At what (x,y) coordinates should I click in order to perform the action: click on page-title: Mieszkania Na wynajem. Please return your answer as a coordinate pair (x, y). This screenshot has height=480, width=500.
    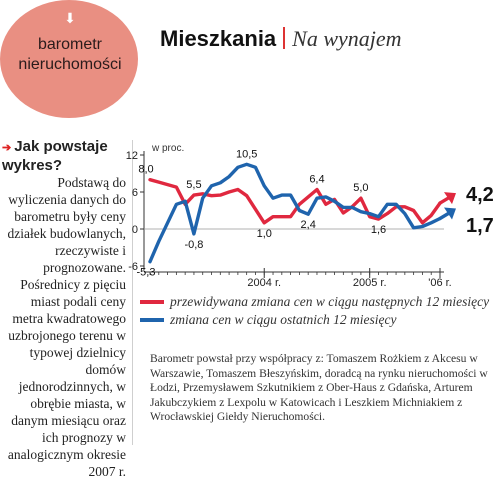
    Looking at the image, I should click on (281, 39).